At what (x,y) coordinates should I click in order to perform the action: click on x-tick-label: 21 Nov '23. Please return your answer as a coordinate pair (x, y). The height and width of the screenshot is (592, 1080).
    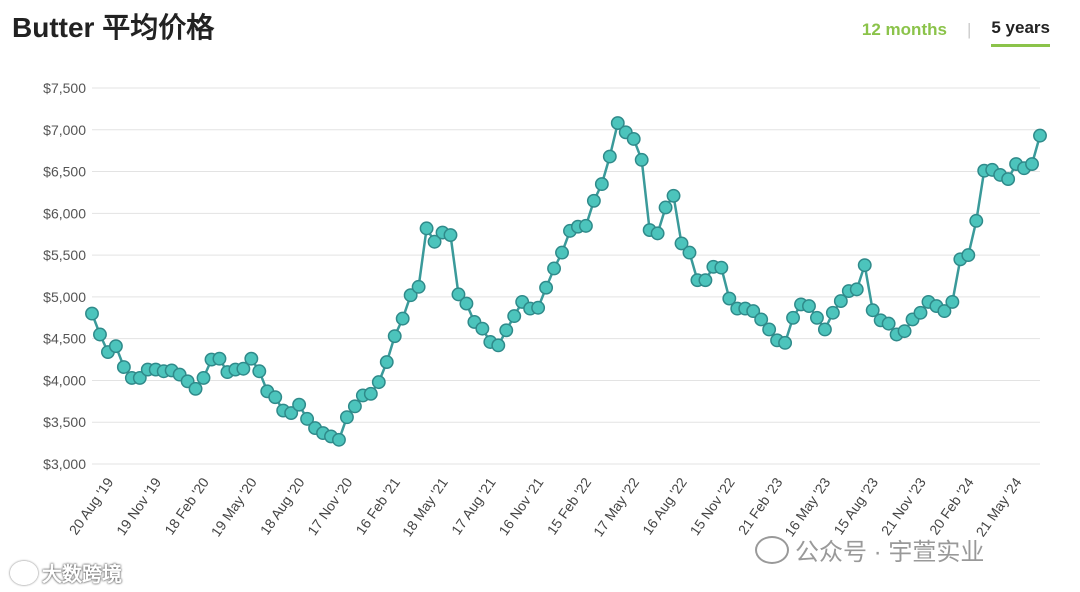
    Looking at the image, I should click on (903, 506).